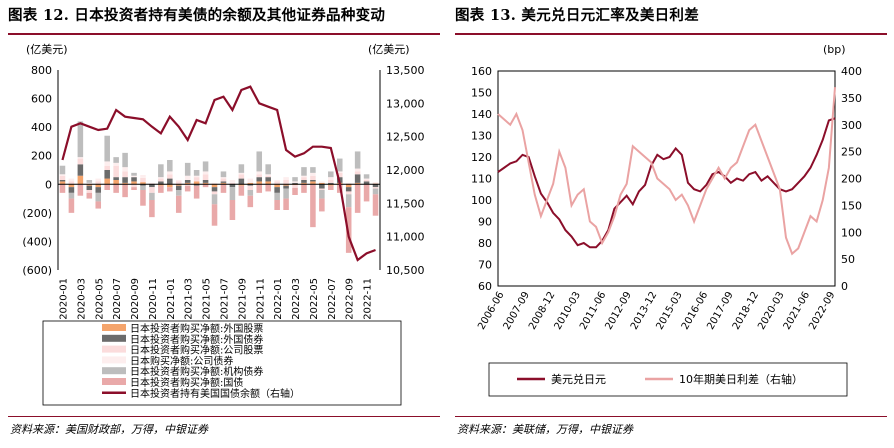 Image resolution: width=894 pixels, height=448 pixels. What do you see at coordinates (851, 205) in the screenshot?
I see `right-y-tick-label: 150` at bounding box center [851, 205].